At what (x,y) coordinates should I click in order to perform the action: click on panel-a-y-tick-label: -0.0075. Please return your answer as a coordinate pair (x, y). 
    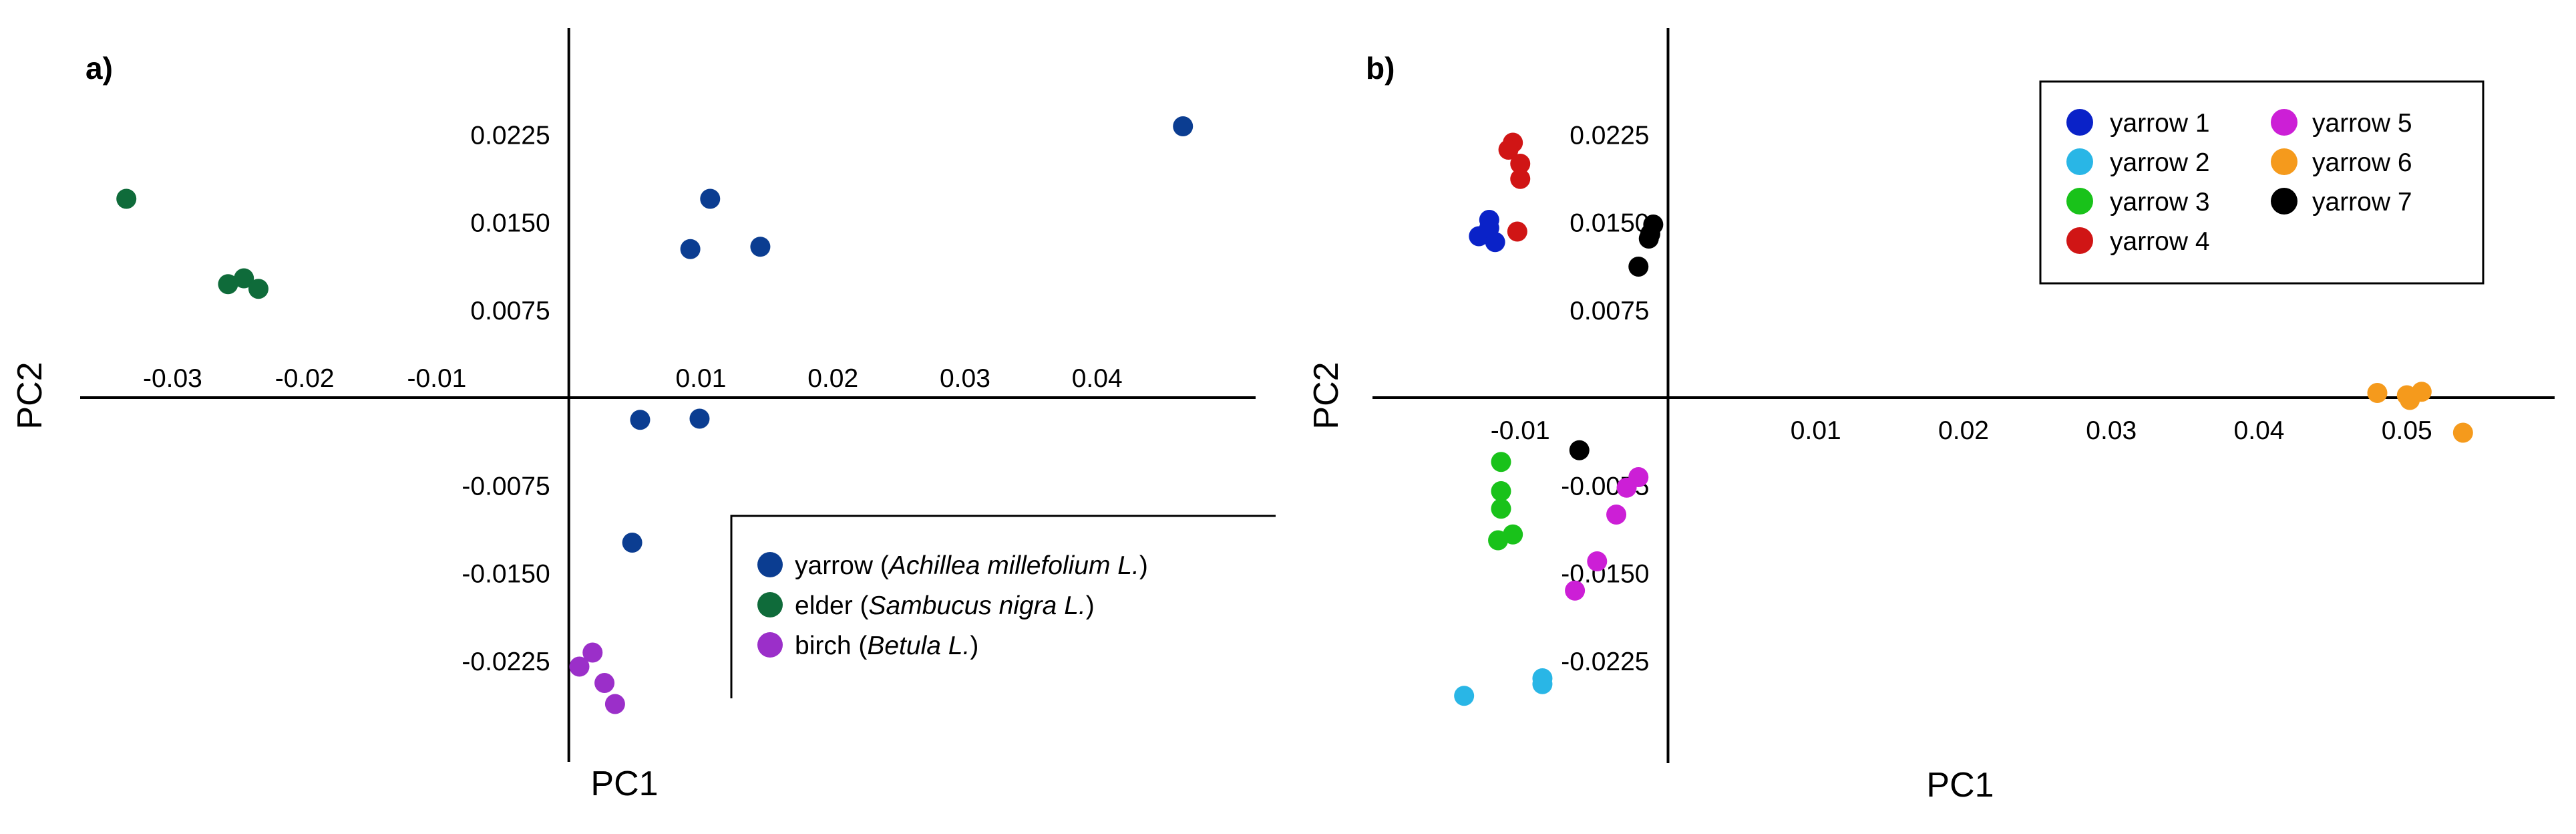
    Looking at the image, I should click on (506, 486).